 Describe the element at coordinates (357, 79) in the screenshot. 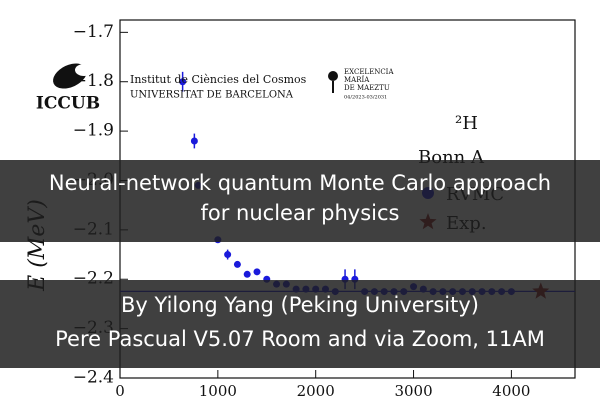

I see `logo-text: MARÍA` at that location.